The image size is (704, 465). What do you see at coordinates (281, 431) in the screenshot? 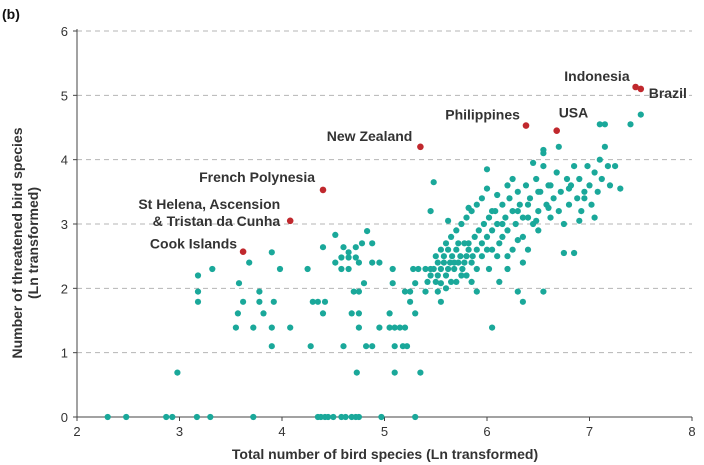
I see `x-tick-label-2: 4` at bounding box center [281, 431].